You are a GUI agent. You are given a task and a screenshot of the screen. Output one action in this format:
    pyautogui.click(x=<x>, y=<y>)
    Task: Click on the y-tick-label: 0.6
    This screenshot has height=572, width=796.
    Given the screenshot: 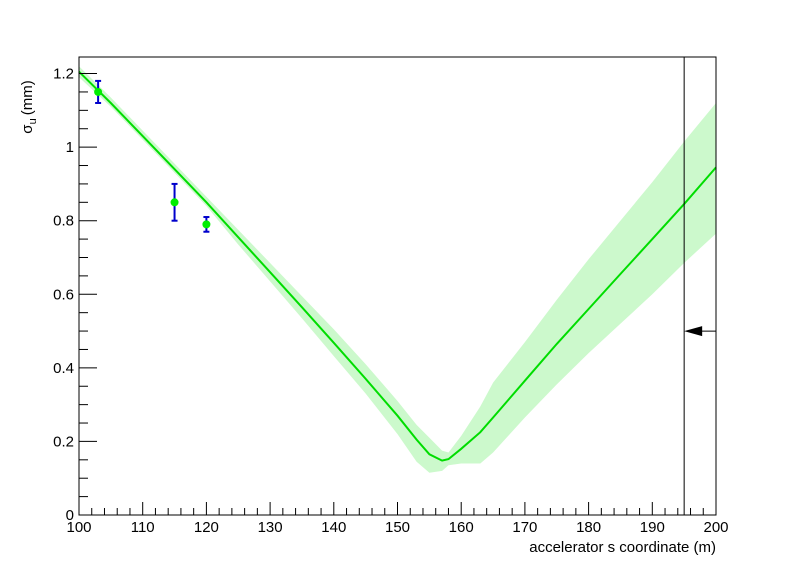 What is the action you would take?
    pyautogui.click(x=63, y=294)
    